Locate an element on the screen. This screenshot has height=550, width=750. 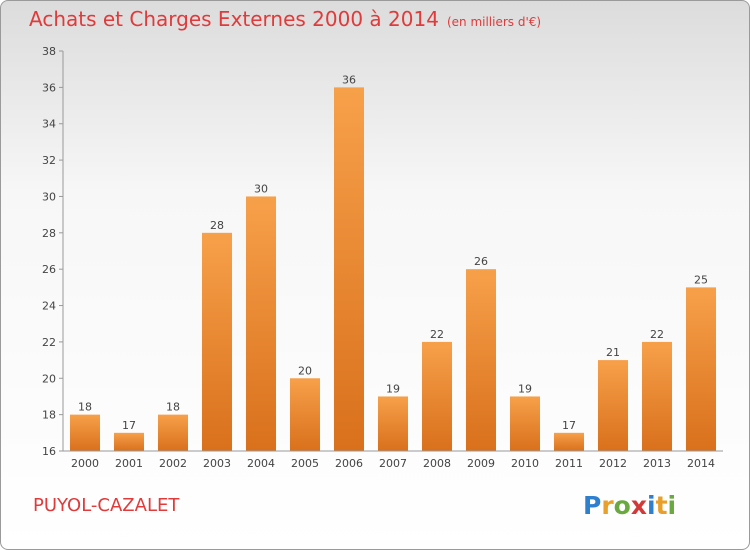
x-tick-label-2007: 2007 is located at coordinates (393, 463).